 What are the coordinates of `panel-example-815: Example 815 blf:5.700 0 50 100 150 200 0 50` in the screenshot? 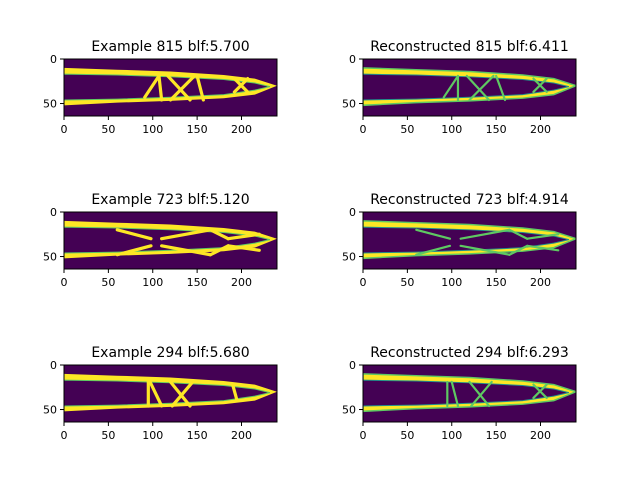 It's located at (160, 87).